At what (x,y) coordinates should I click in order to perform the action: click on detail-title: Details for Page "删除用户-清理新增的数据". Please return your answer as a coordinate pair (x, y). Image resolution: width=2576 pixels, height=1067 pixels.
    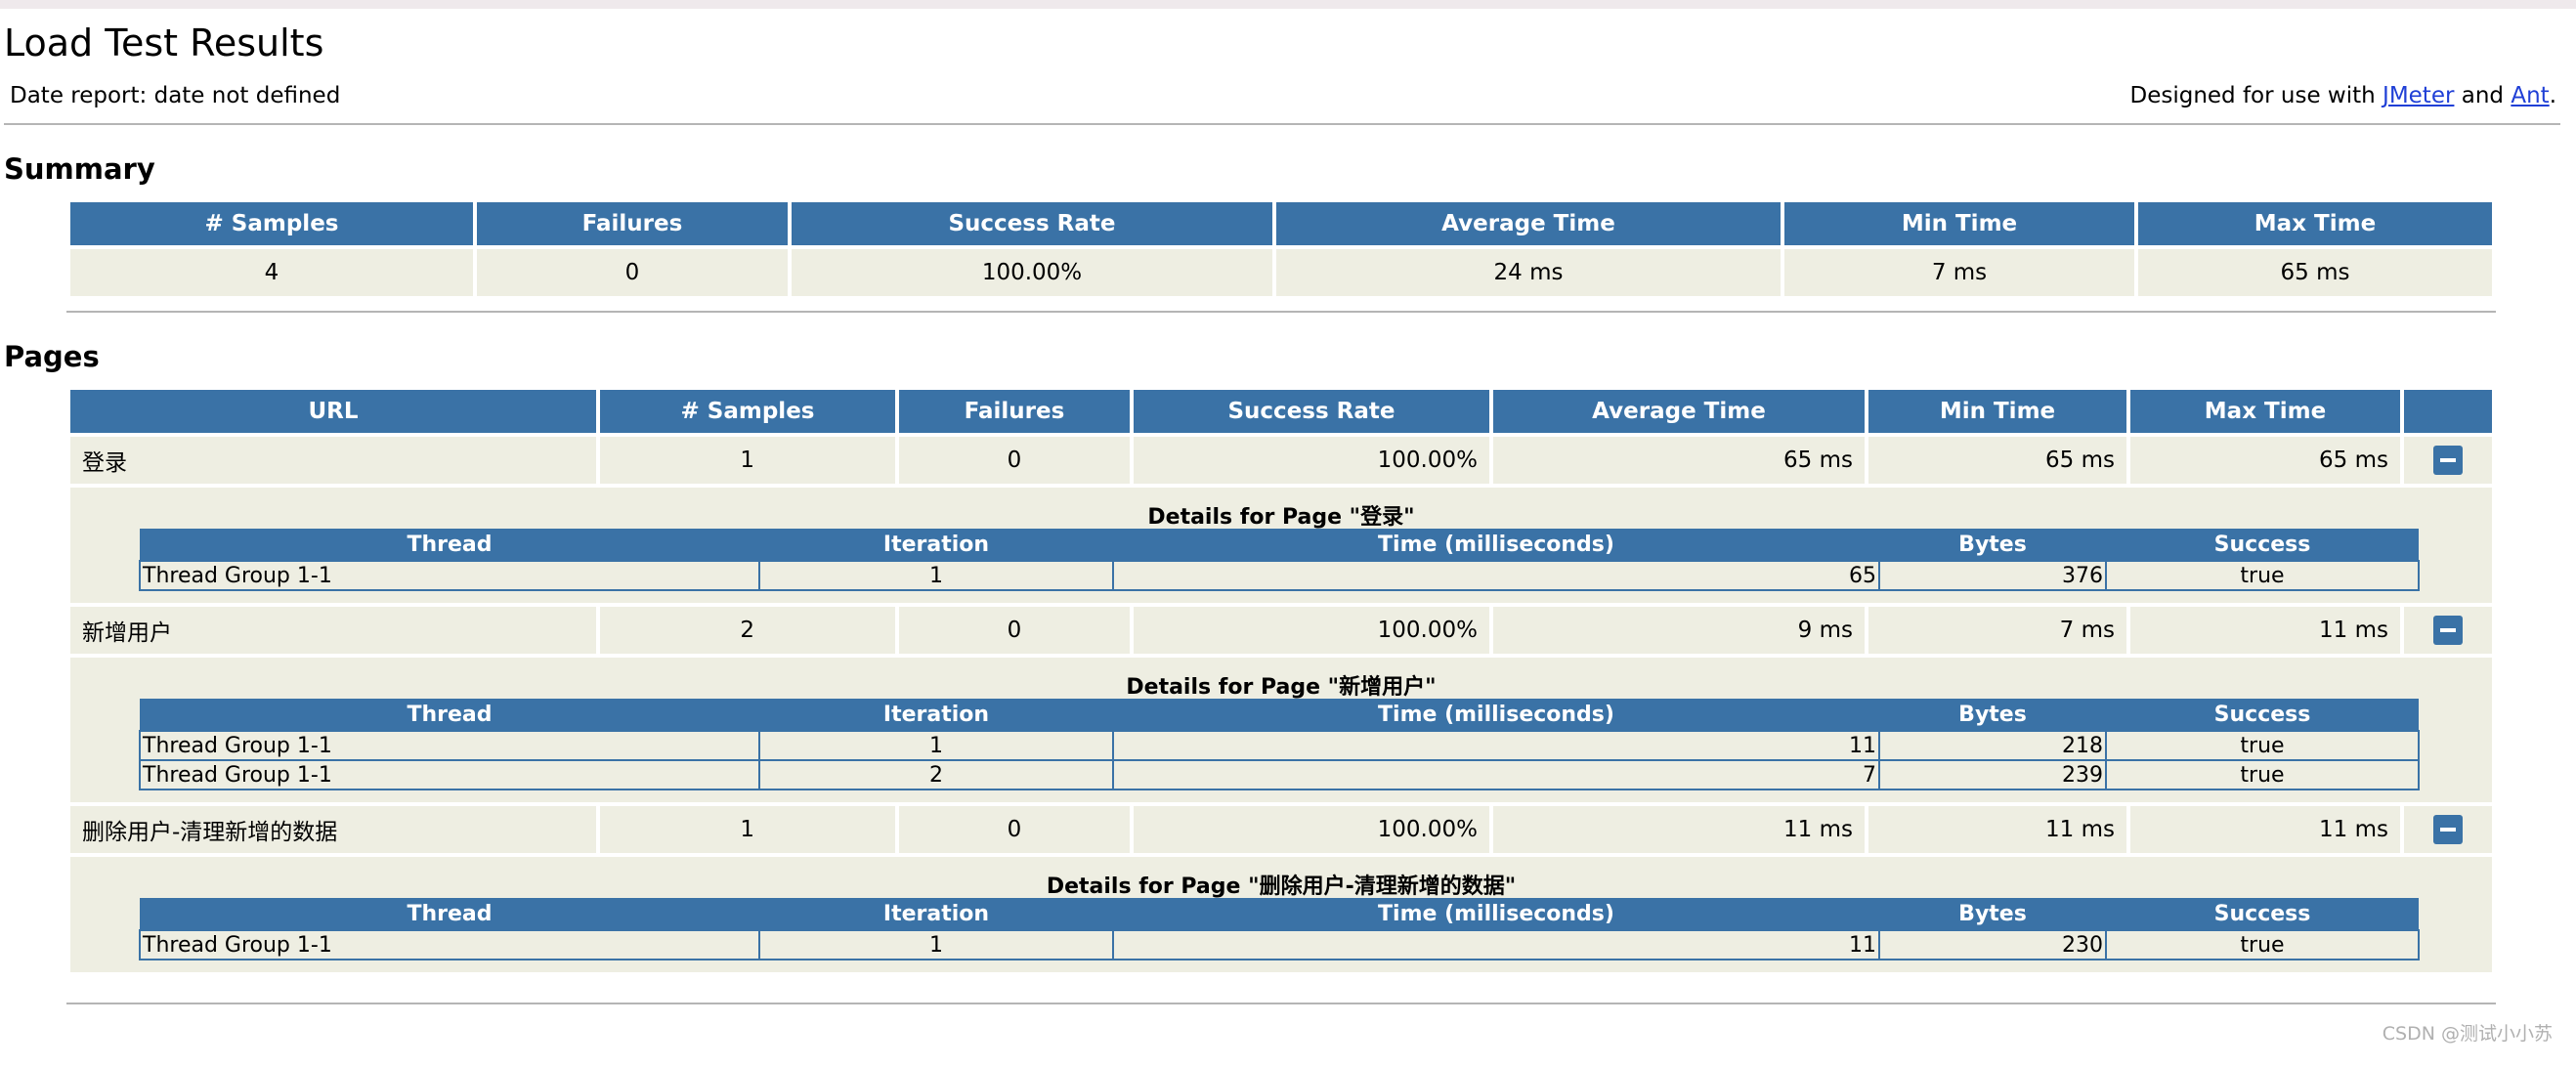
    Looking at the image, I should click on (1282, 887).